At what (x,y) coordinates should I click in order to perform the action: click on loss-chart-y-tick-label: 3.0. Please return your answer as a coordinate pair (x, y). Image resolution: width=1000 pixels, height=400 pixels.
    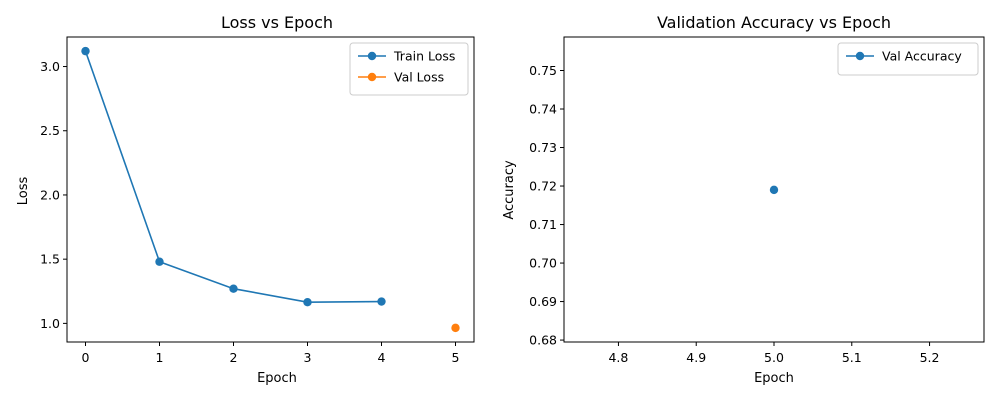
    Looking at the image, I should click on (50, 66).